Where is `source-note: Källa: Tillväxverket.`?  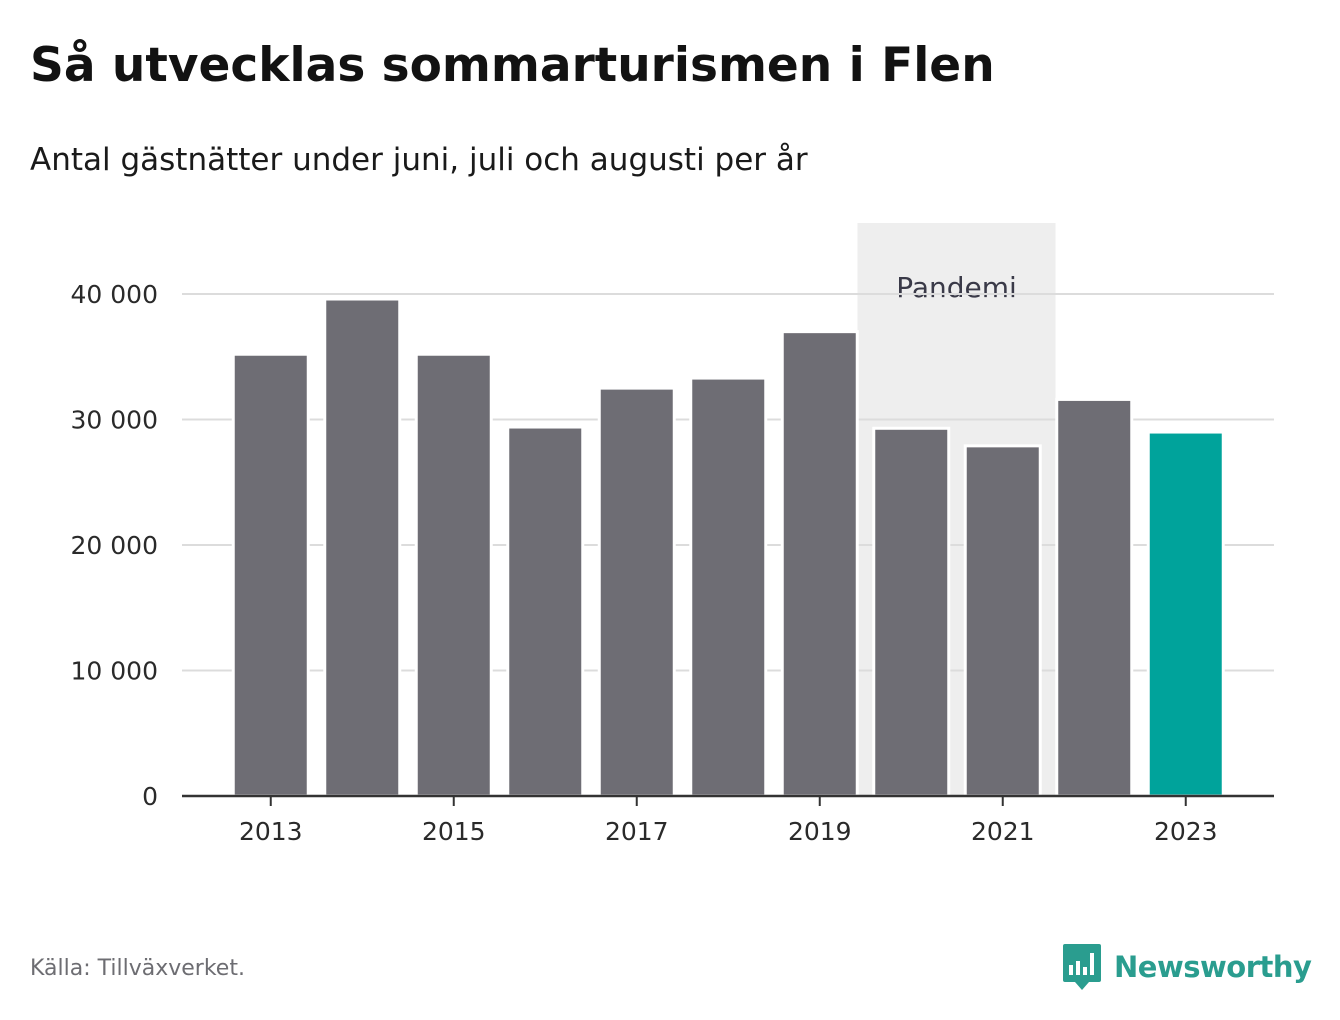
source-note: Källa: Tillväxverket. is located at coordinates (137, 968).